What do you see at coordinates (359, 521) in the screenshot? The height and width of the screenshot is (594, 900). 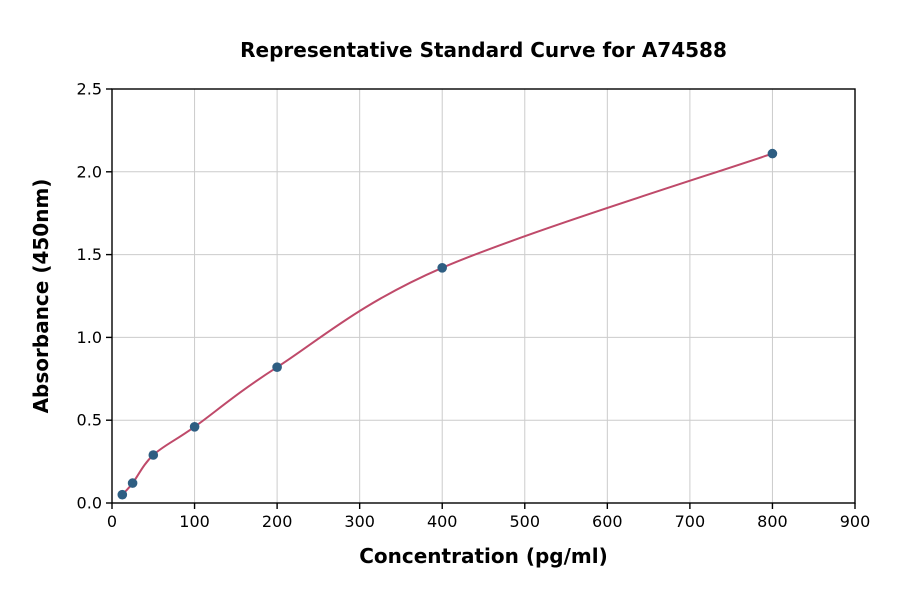 I see `x-tick-label: 300` at bounding box center [359, 521].